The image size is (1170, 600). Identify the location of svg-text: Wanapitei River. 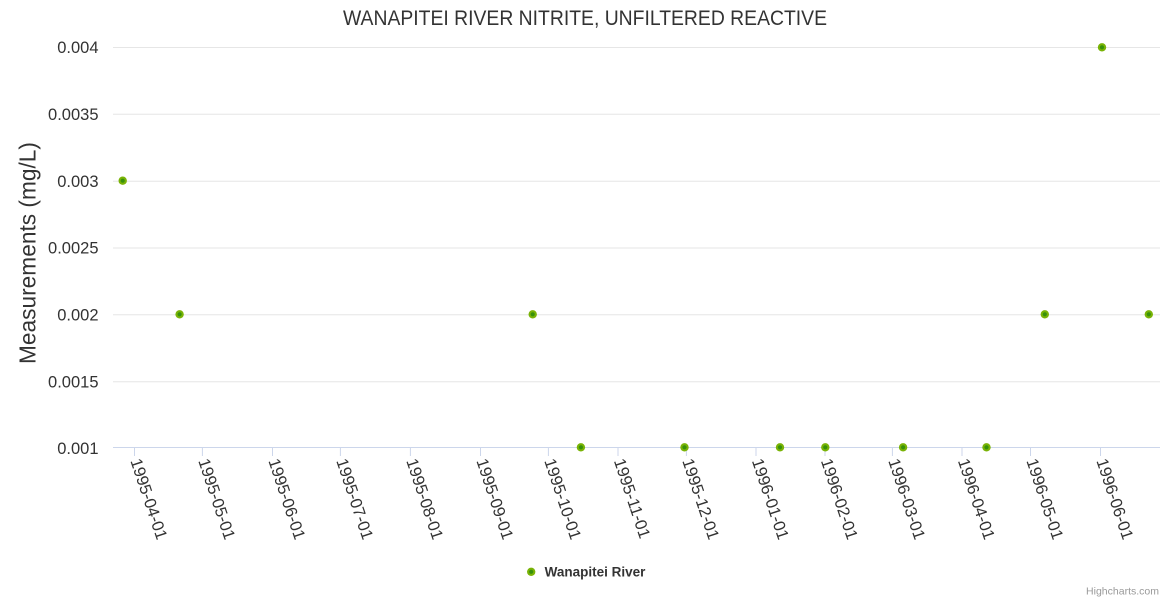
(596, 572).